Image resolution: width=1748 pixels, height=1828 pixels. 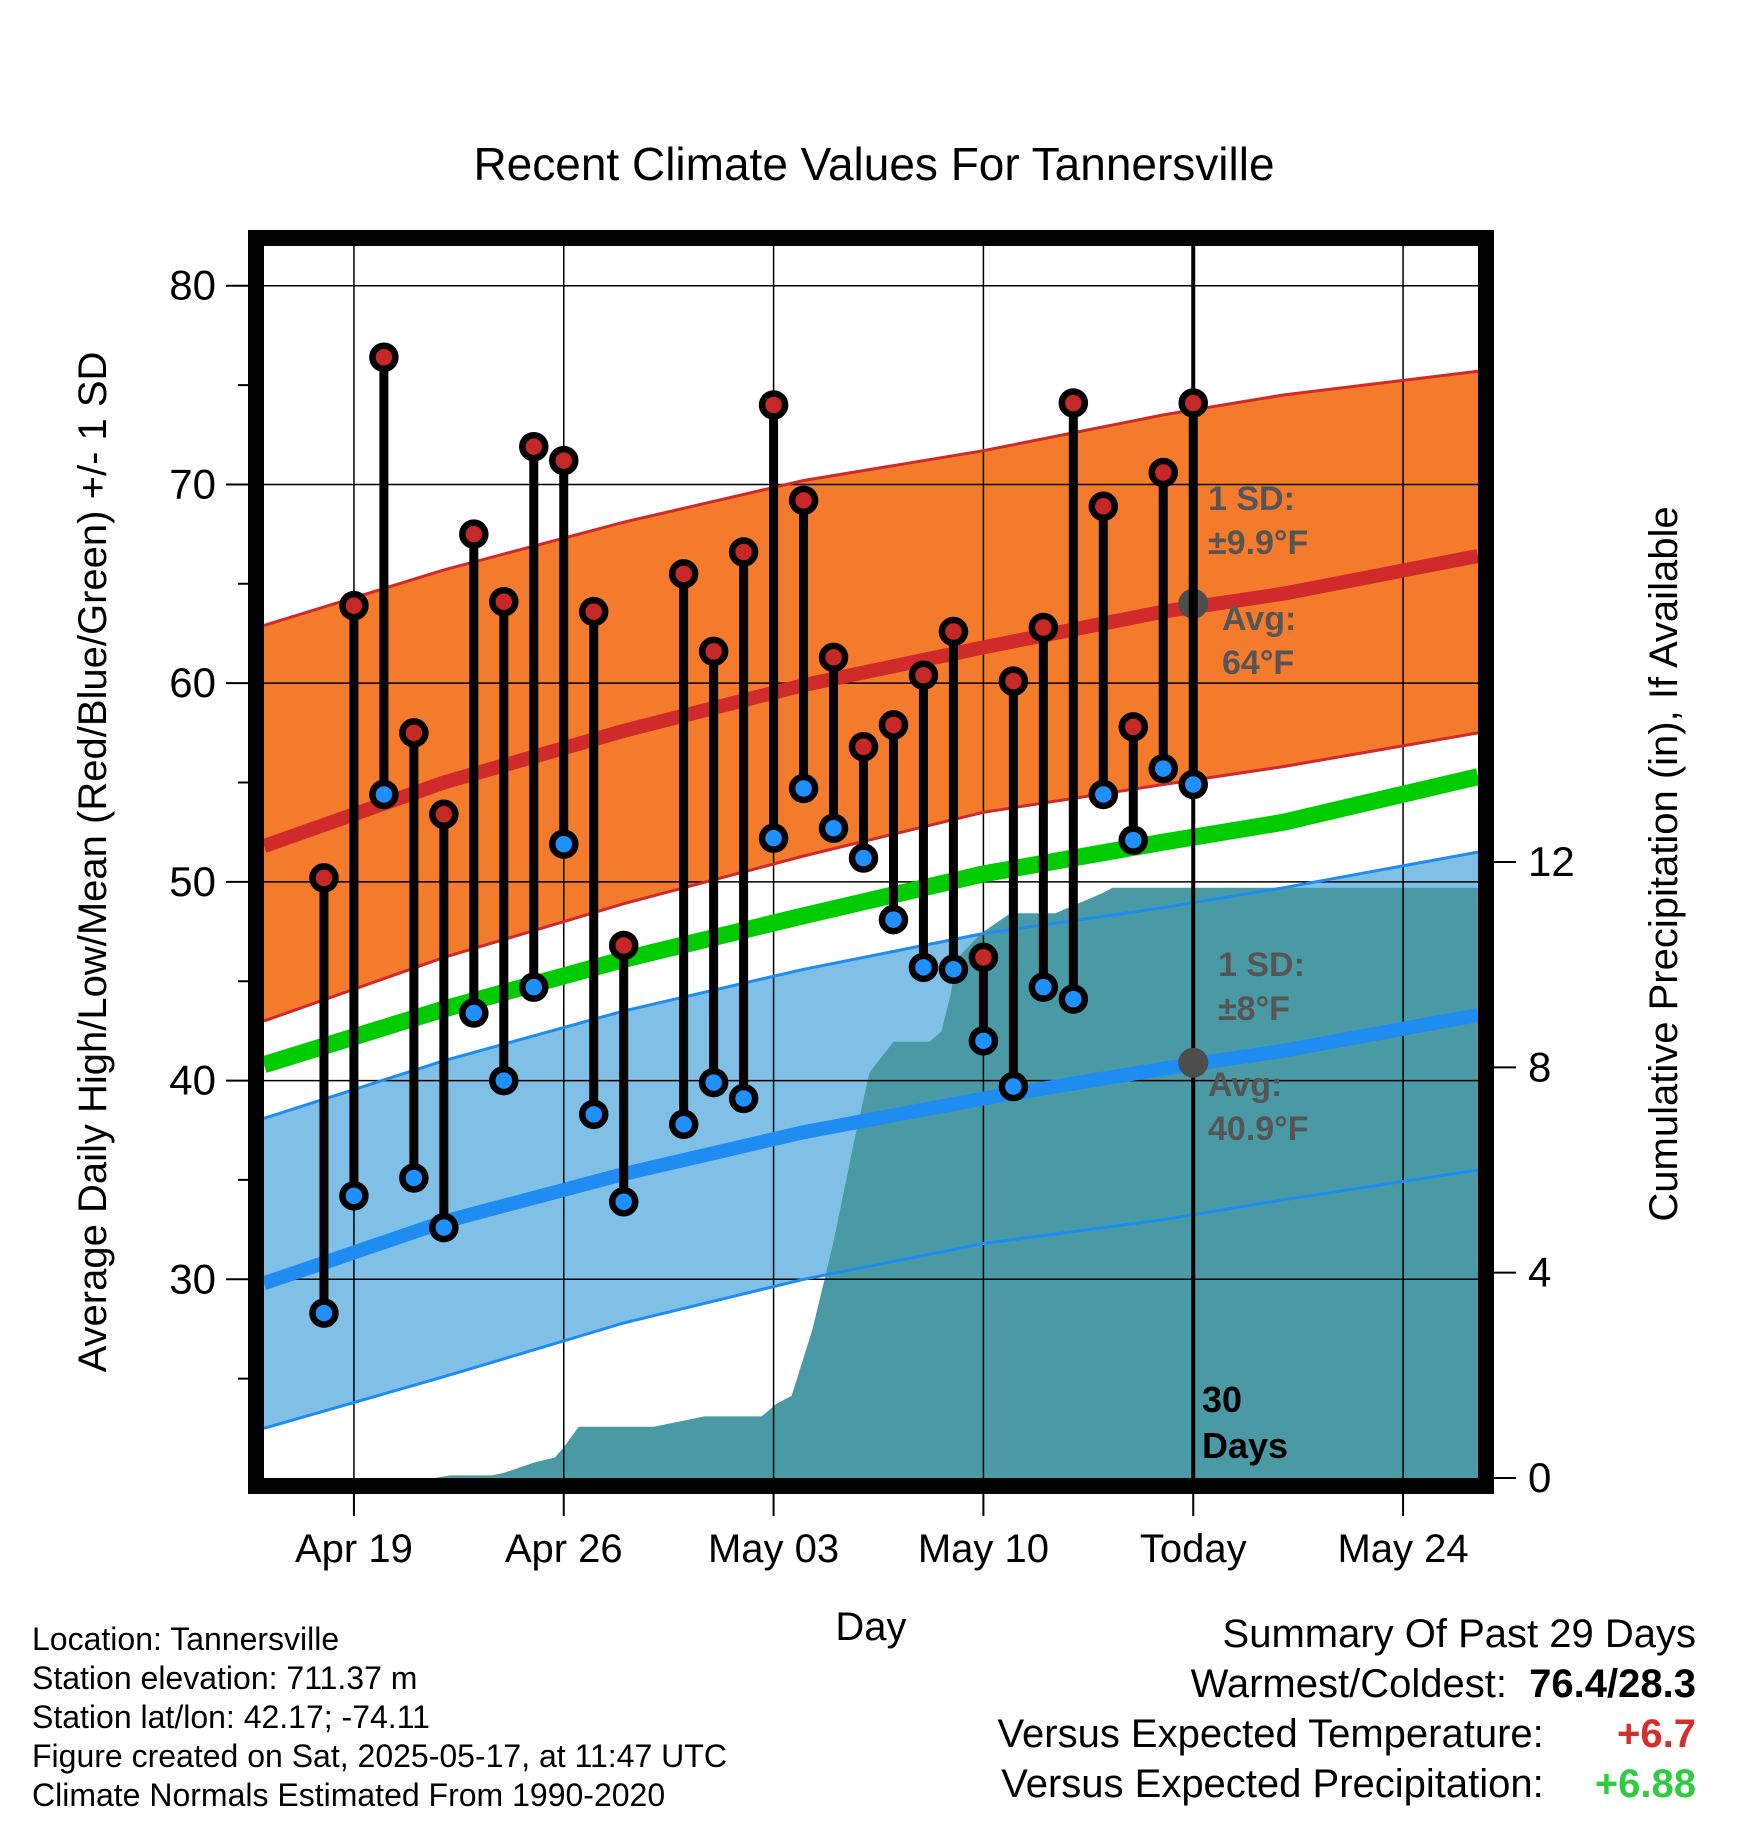 What do you see at coordinates (871, 1149) in the screenshot?
I see `low-mean-line` at bounding box center [871, 1149].